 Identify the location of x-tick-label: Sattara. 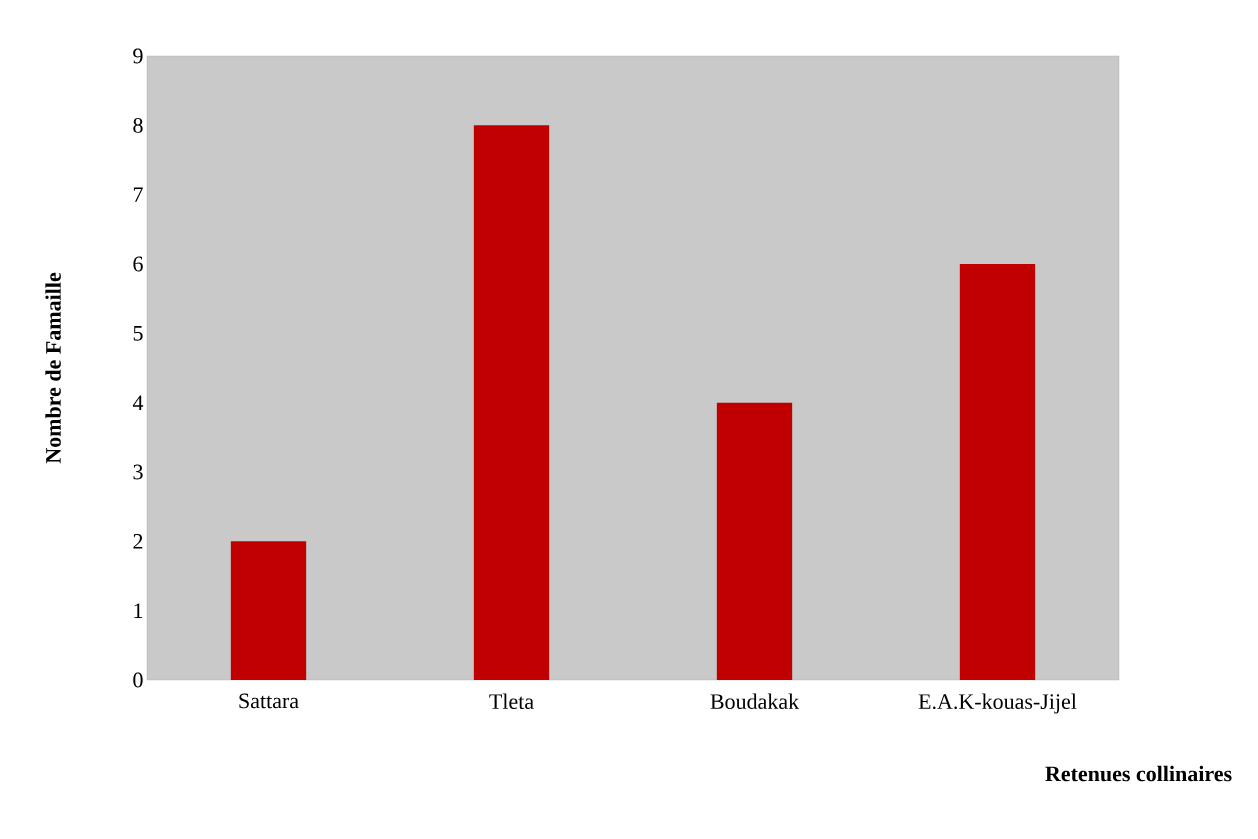
(269, 701).